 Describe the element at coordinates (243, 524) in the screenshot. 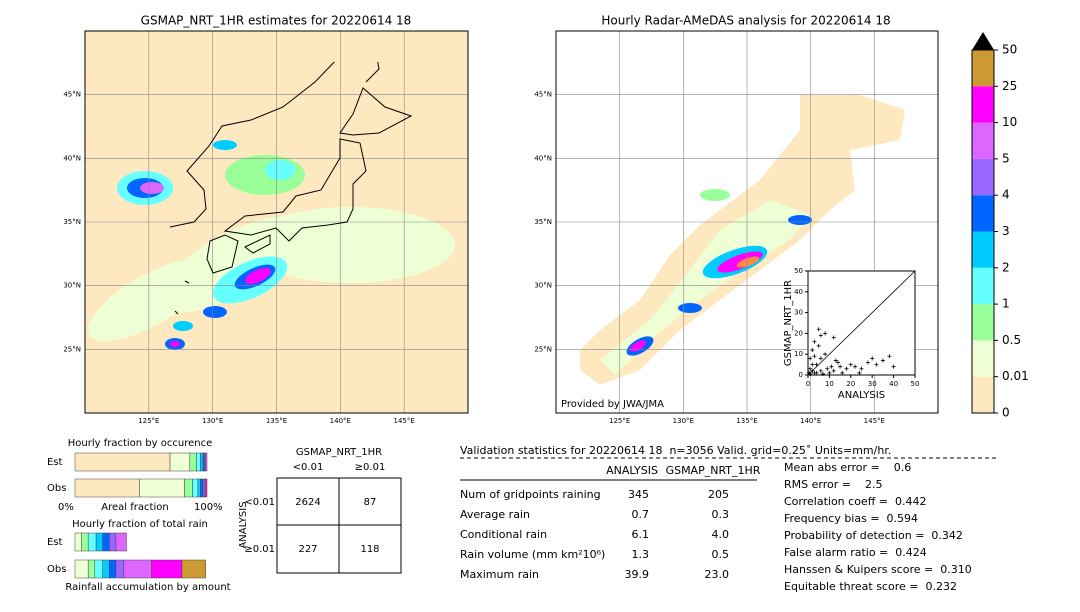

I see `row-title: ANALYSIS` at that location.